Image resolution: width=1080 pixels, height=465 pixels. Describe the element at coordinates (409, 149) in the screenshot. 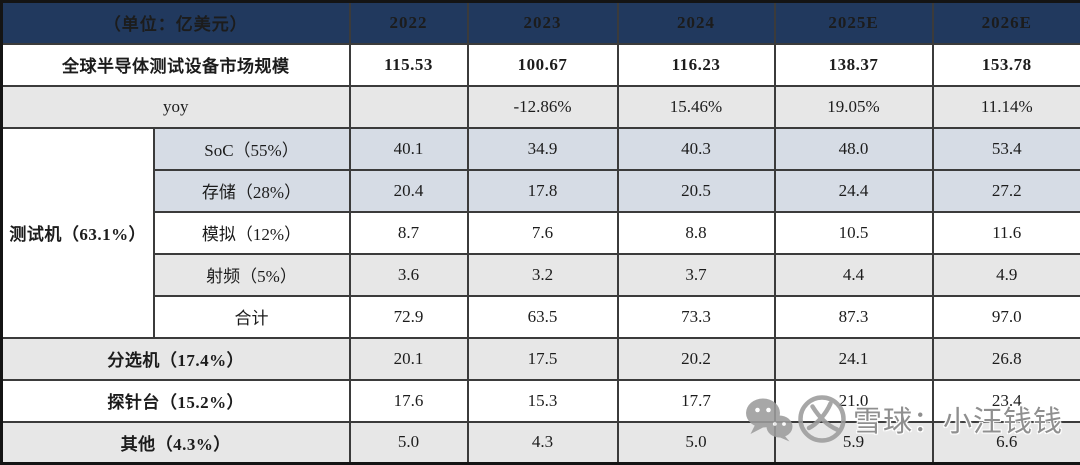

I see `value-cell: 40.1` at that location.